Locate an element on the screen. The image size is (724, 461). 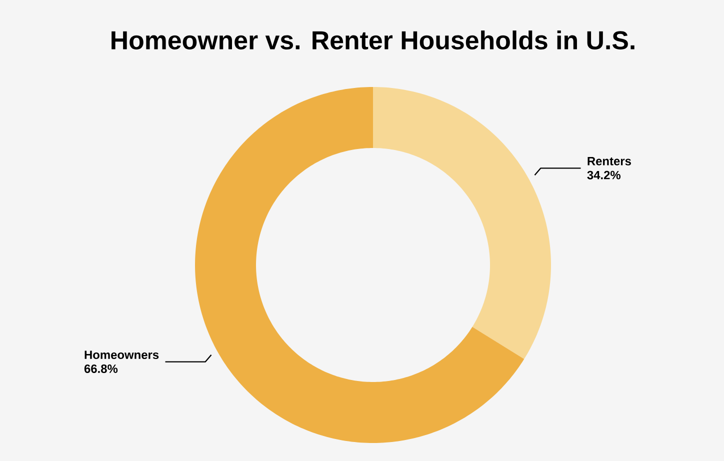
data-label: 34.2% is located at coordinates (604, 175).